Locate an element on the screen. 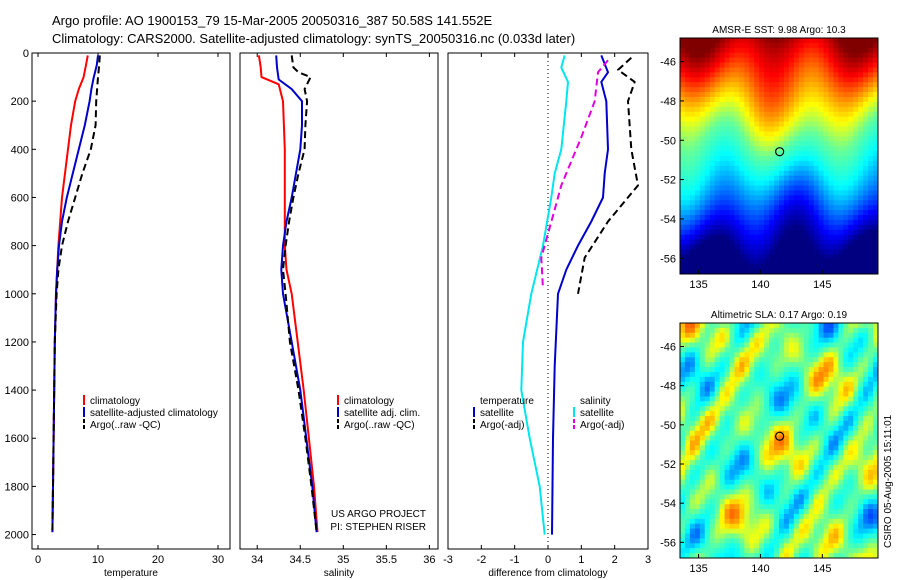 The image size is (900, 580). series-line-salinity-satellite is located at coordinates (544, 295).